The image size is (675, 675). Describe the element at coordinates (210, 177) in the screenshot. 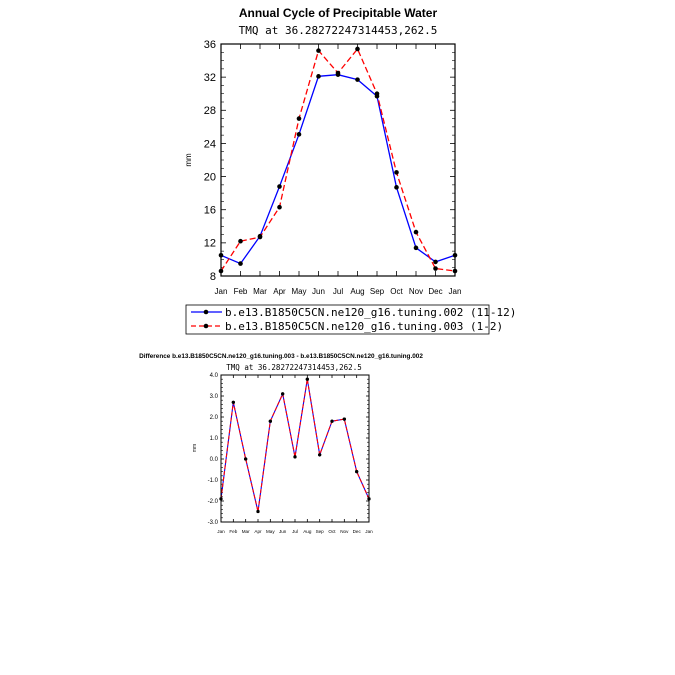

I see `y-tick-label: 20` at that location.